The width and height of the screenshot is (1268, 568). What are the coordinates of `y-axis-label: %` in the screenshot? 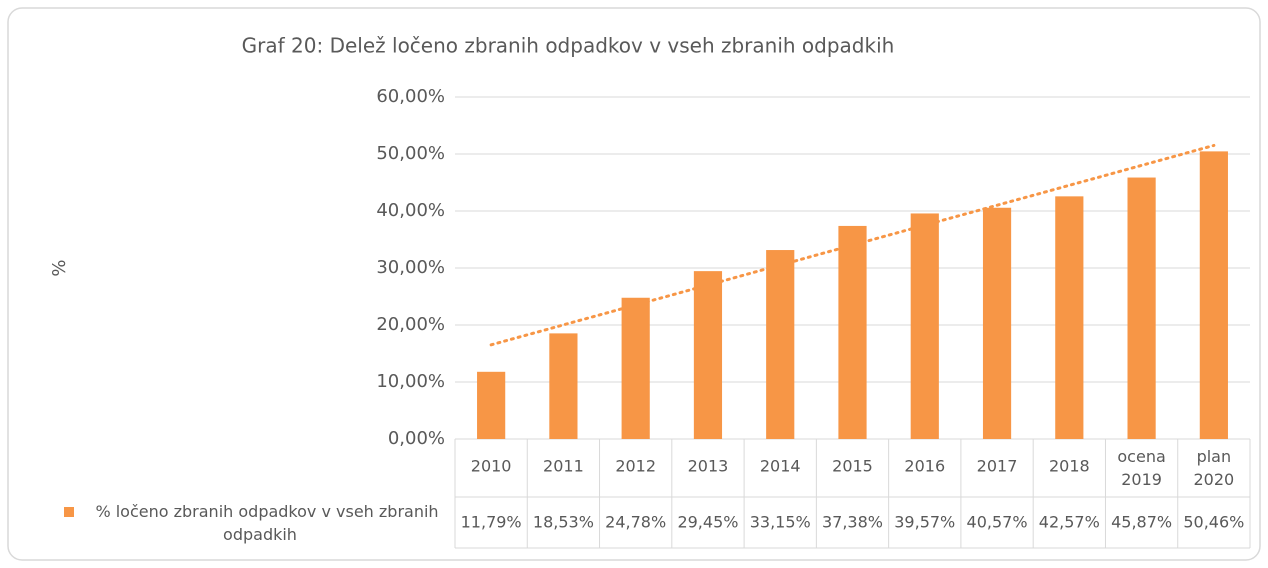 It's located at (59, 267).